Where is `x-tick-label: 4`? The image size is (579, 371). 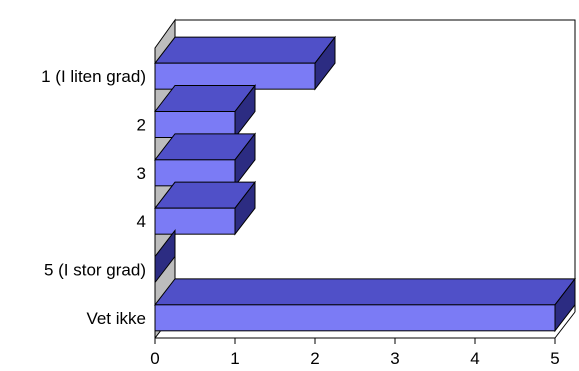 x-tick-label: 4 is located at coordinates (474, 358).